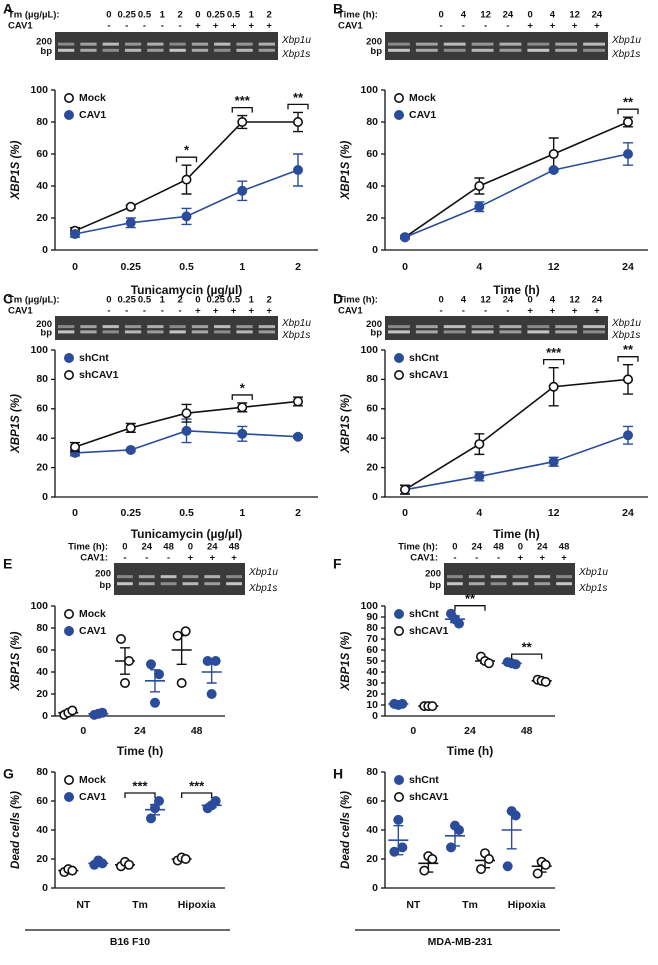 The image size is (658, 965). I want to click on gel-cell: 4, so click(464, 15).